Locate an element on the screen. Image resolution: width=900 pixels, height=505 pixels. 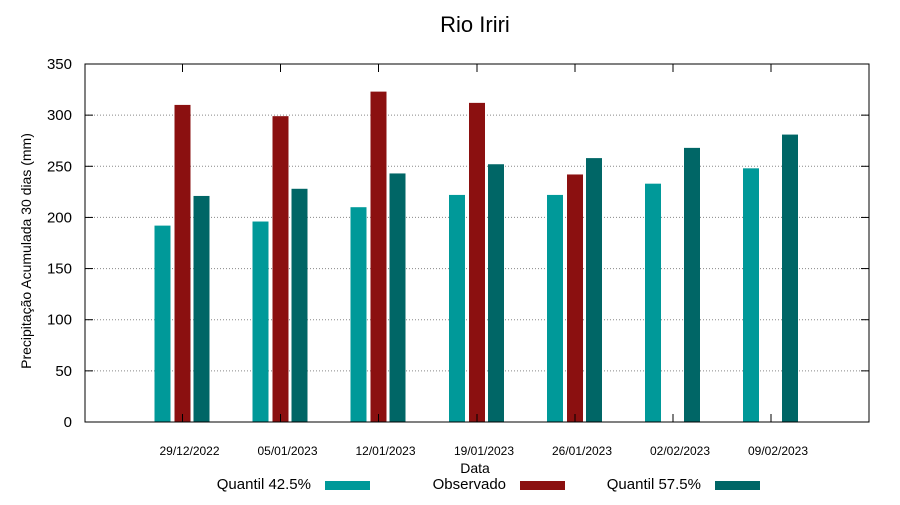
x-tick-label: 12/01/2023 is located at coordinates (385, 451).